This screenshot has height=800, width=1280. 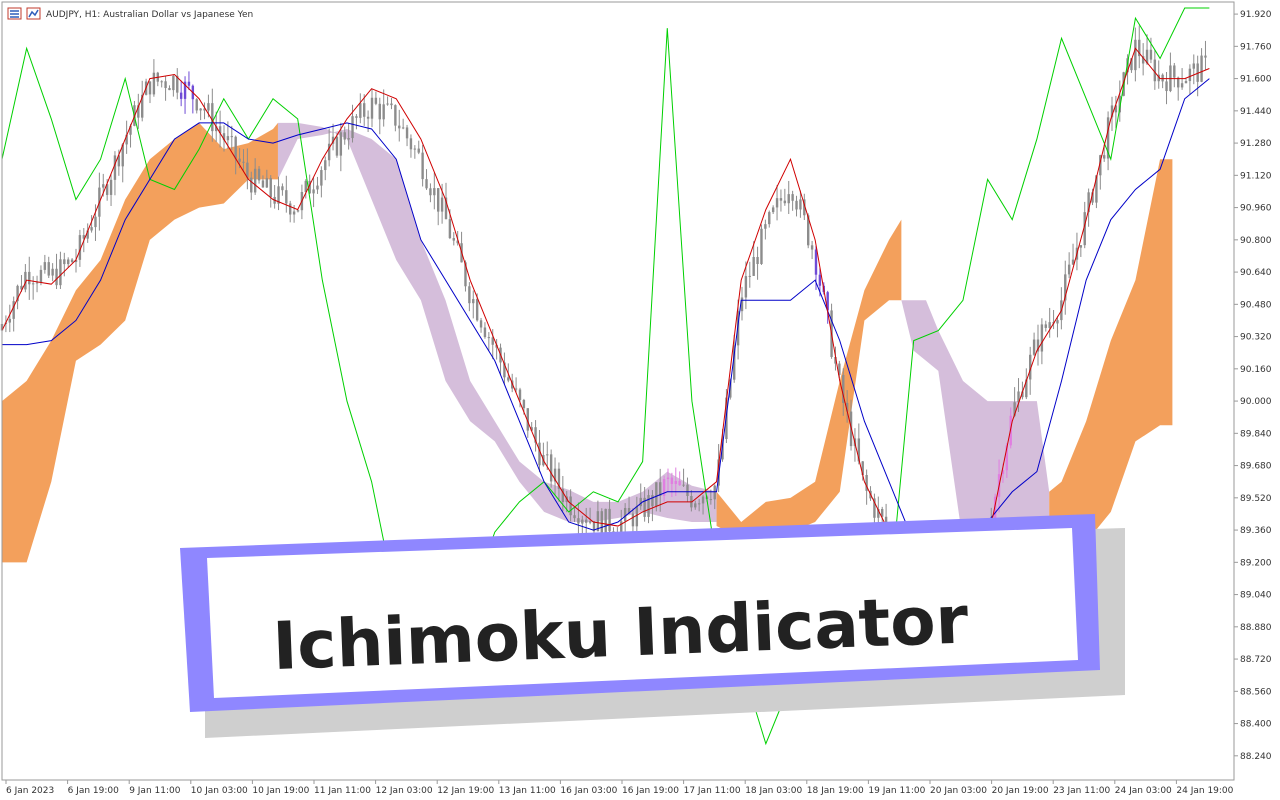 What do you see at coordinates (1256, 209) in the screenshot?
I see `price-tick-label: 90.960` at bounding box center [1256, 209].